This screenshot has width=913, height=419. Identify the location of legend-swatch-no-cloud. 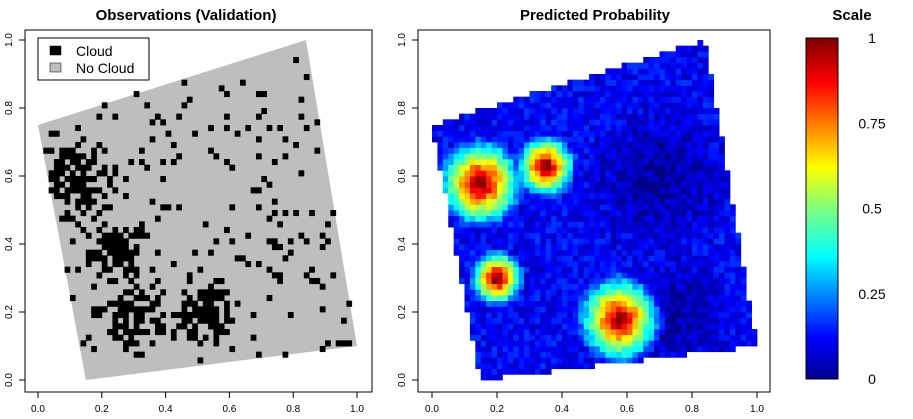
(55, 67).